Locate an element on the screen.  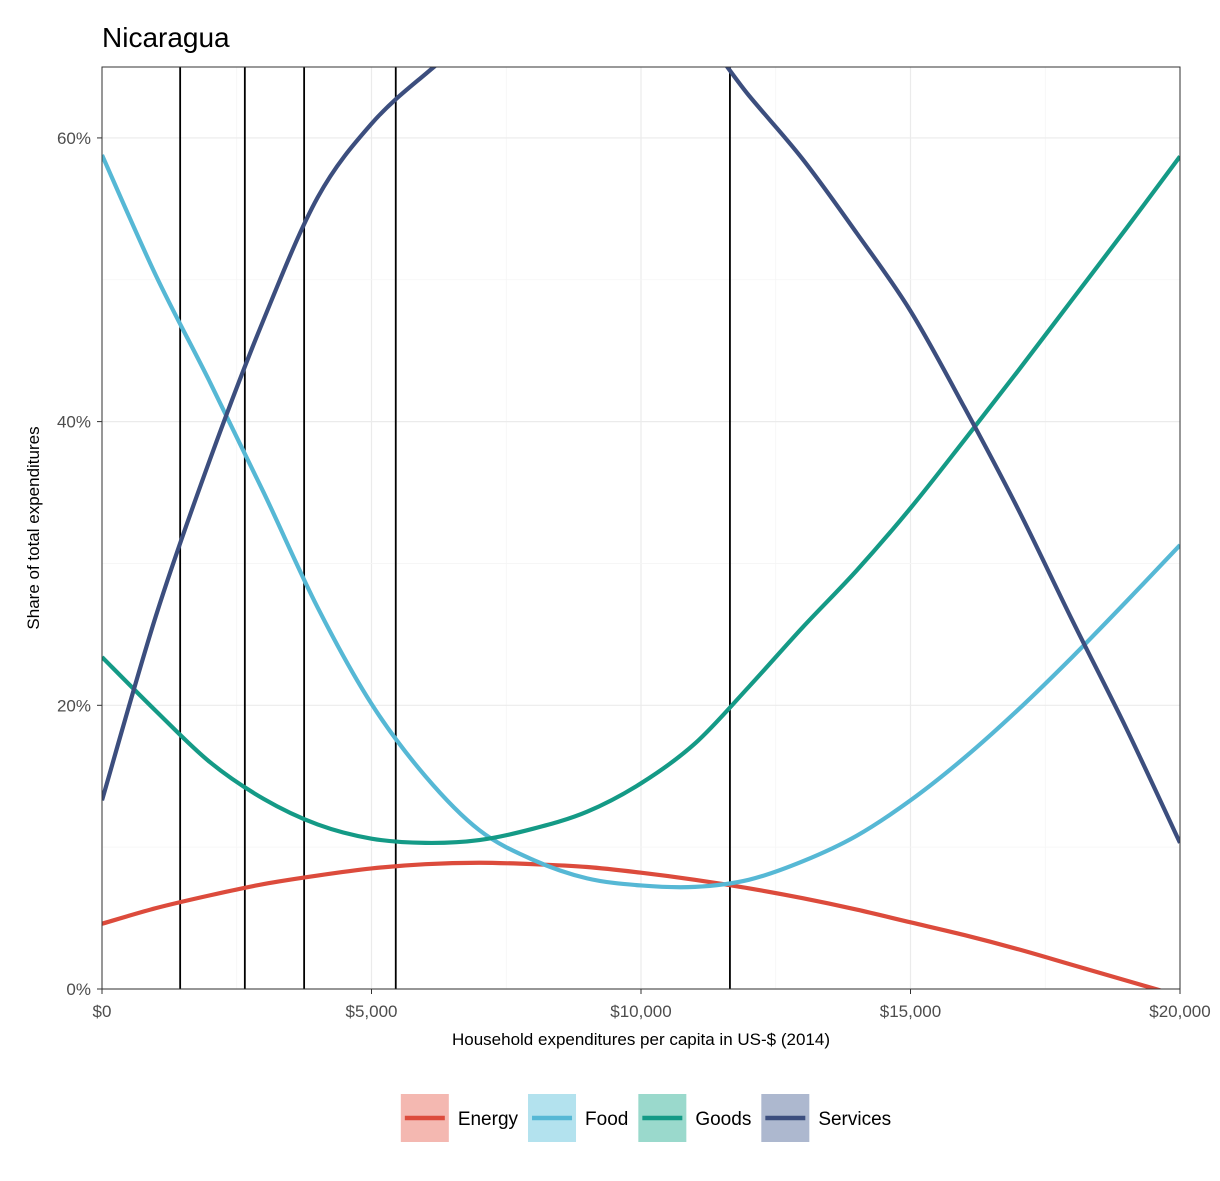
legend-item-services: Services is located at coordinates (826, 1118).